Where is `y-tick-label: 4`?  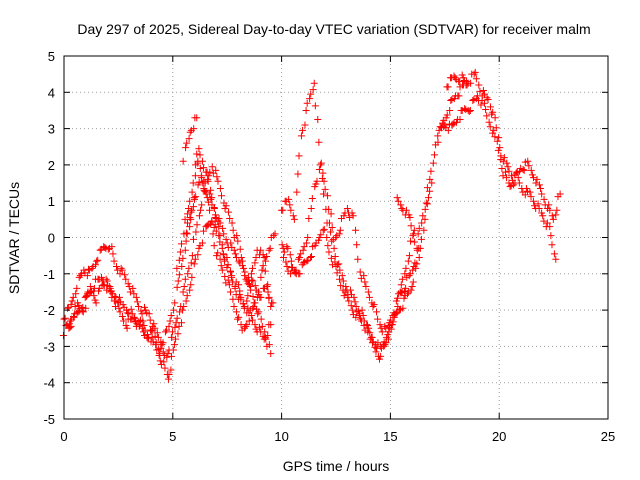 y-tick-label: 4 is located at coordinates (51, 92).